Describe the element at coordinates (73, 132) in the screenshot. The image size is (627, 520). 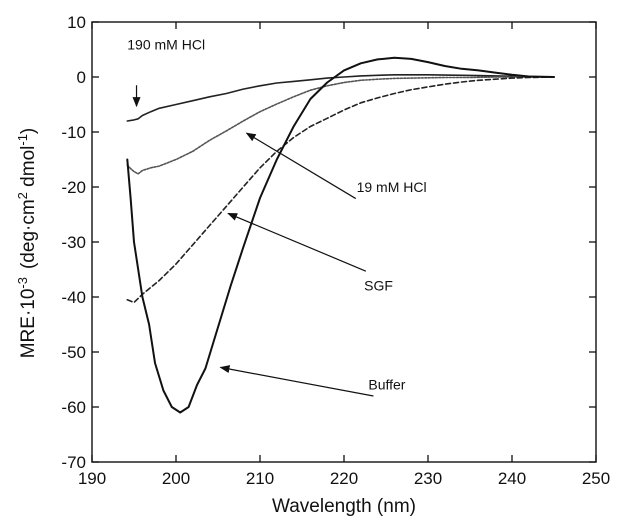
I see `y-tick-label: -10` at that location.